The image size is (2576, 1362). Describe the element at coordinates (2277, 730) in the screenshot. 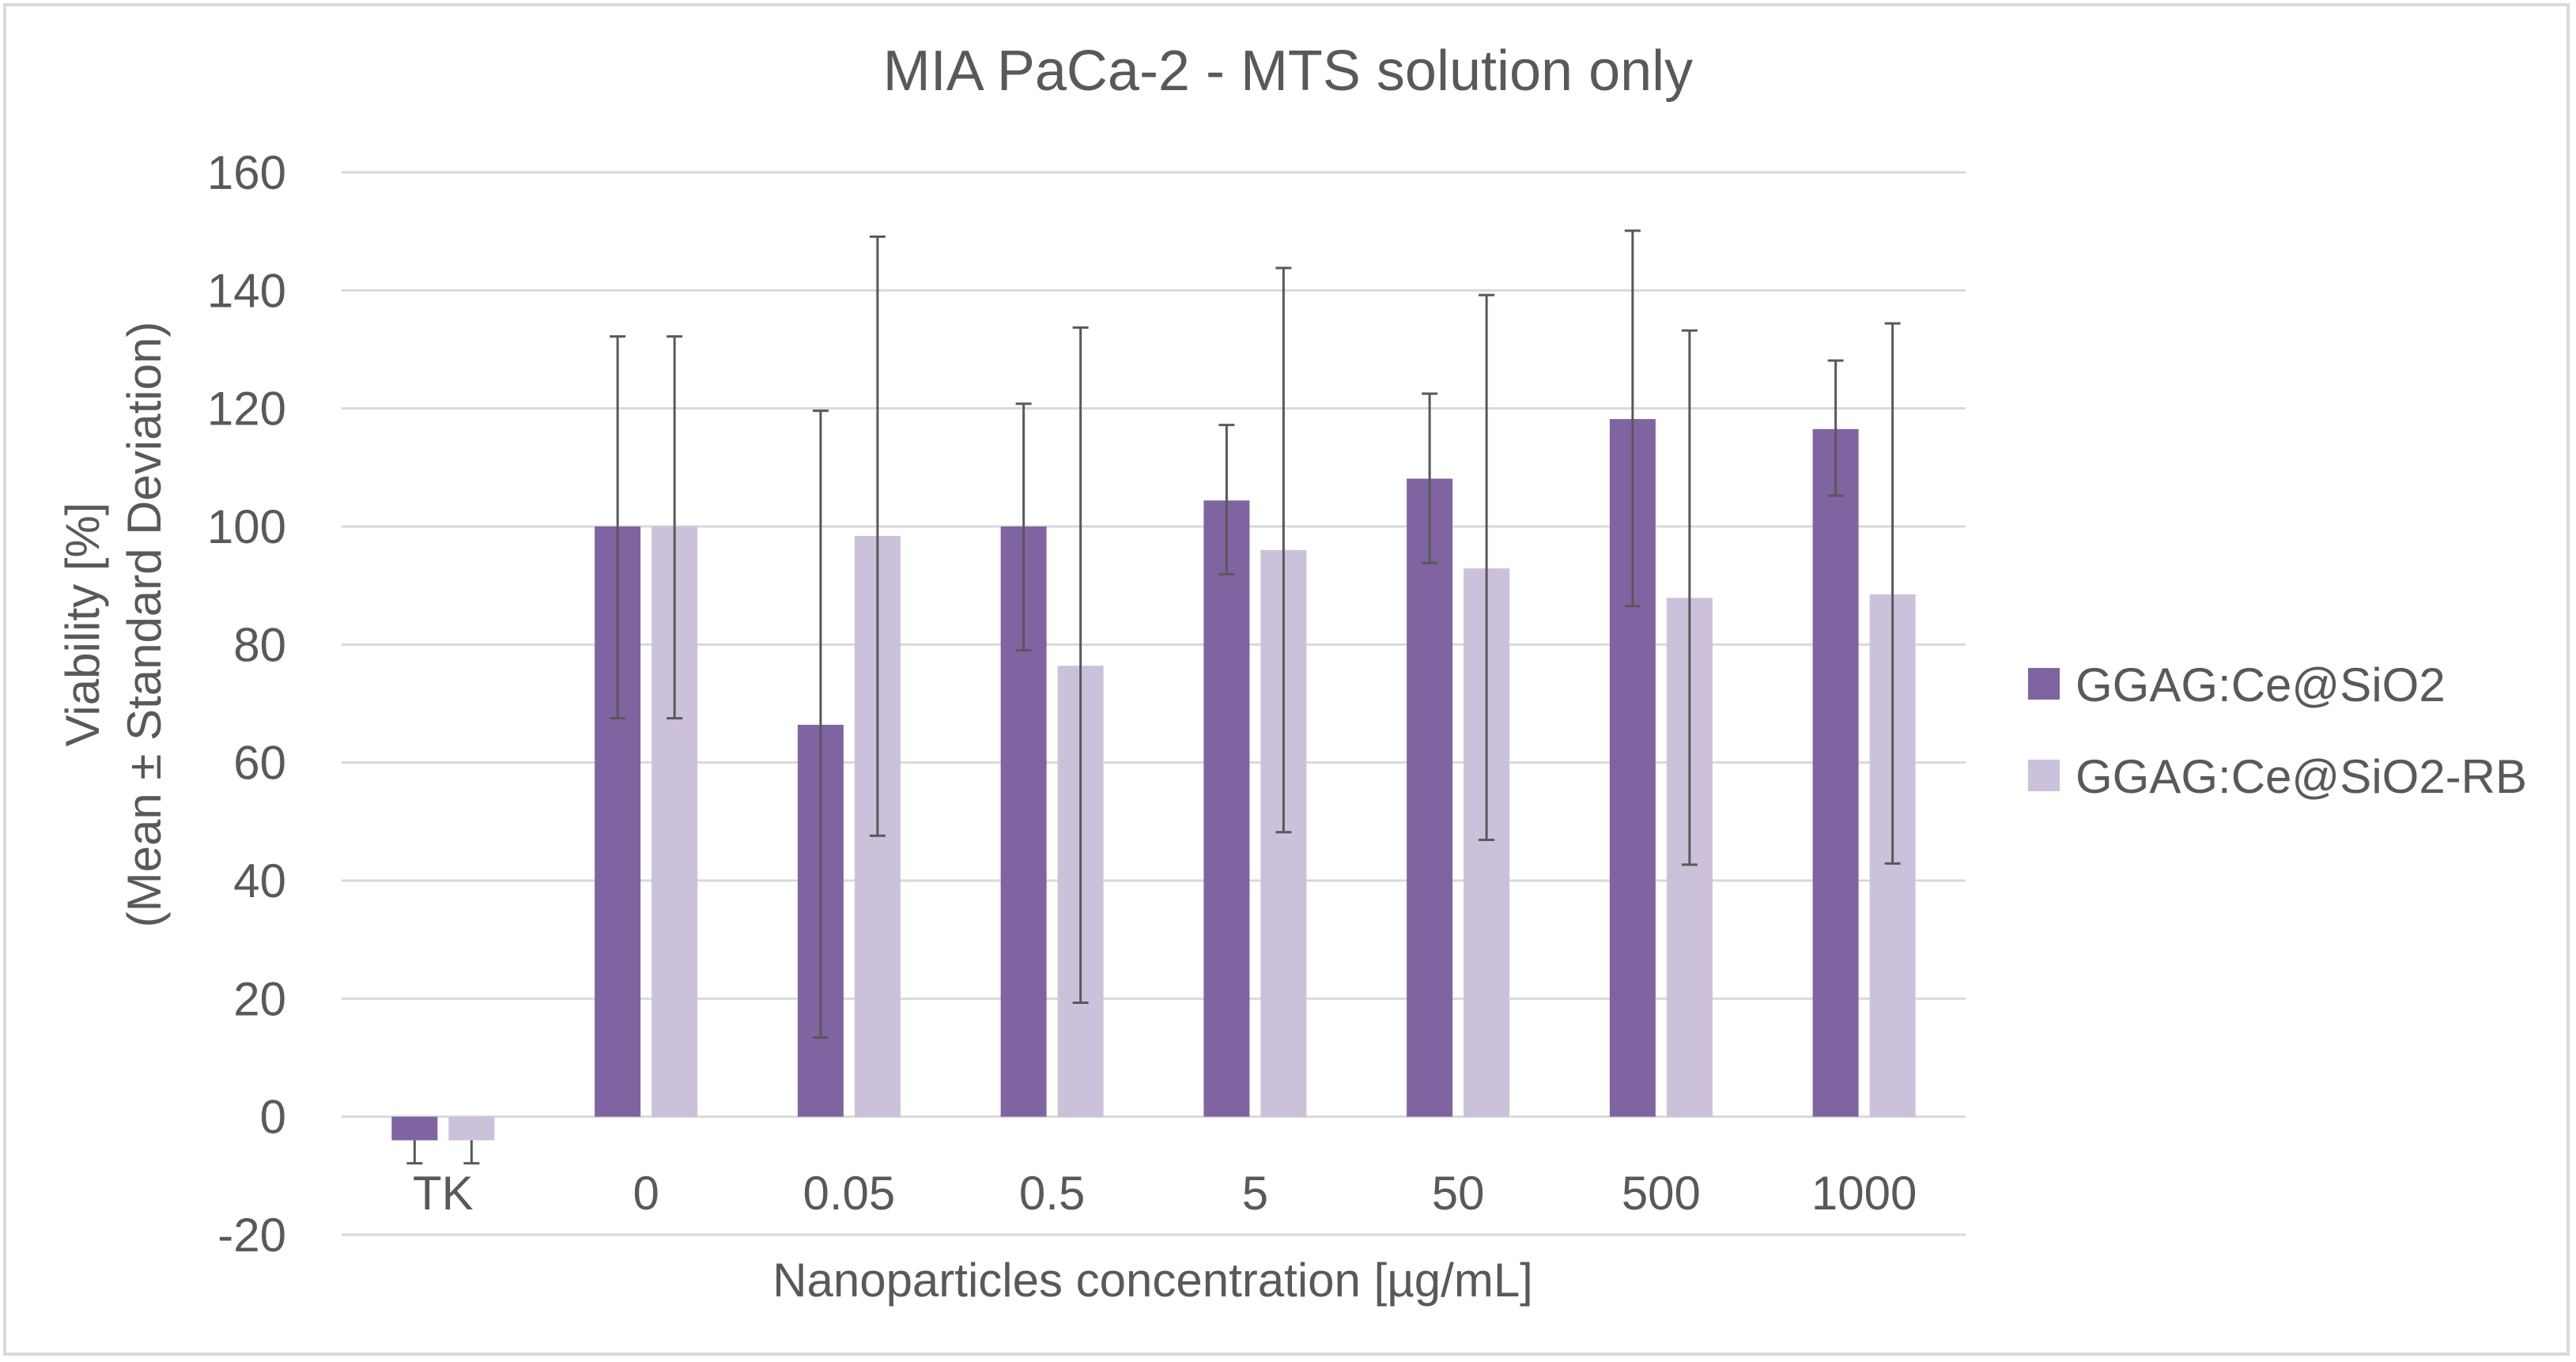

I see `legend: GGAG:Ce@SiO2 GGAG:Ce@SiO2-RB` at that location.